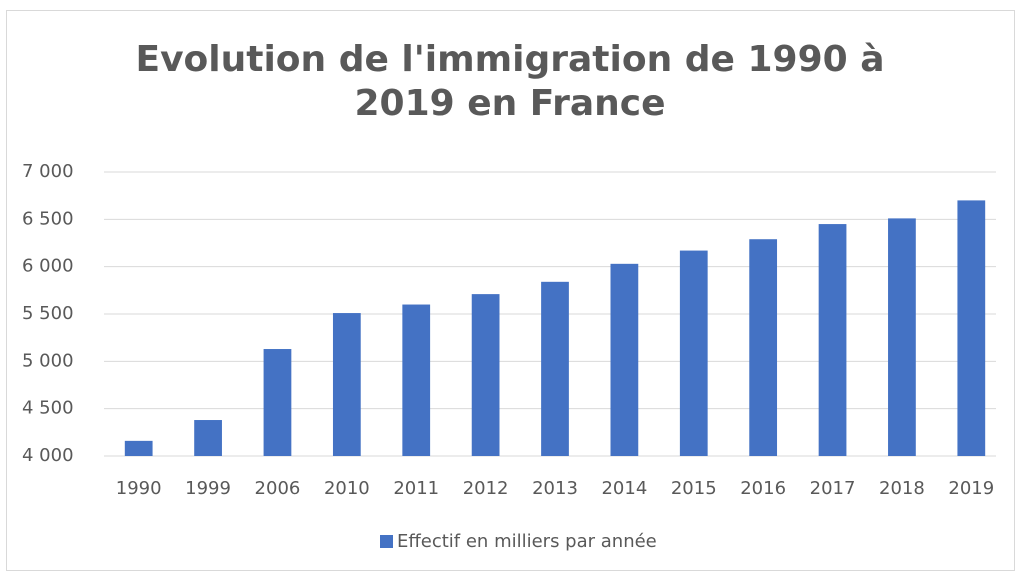 The height and width of the screenshot is (573, 1021). What do you see at coordinates (386, 541) in the screenshot?
I see `legend-swatch` at bounding box center [386, 541].